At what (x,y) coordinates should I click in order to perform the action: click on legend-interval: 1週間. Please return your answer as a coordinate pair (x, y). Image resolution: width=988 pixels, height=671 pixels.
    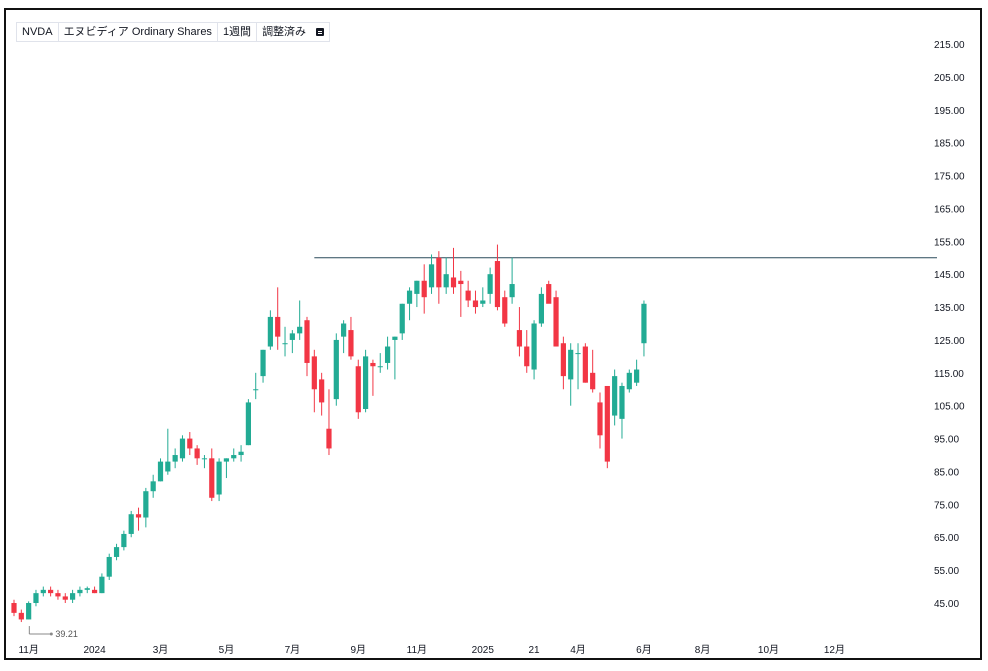
    Looking at the image, I should click on (236, 32).